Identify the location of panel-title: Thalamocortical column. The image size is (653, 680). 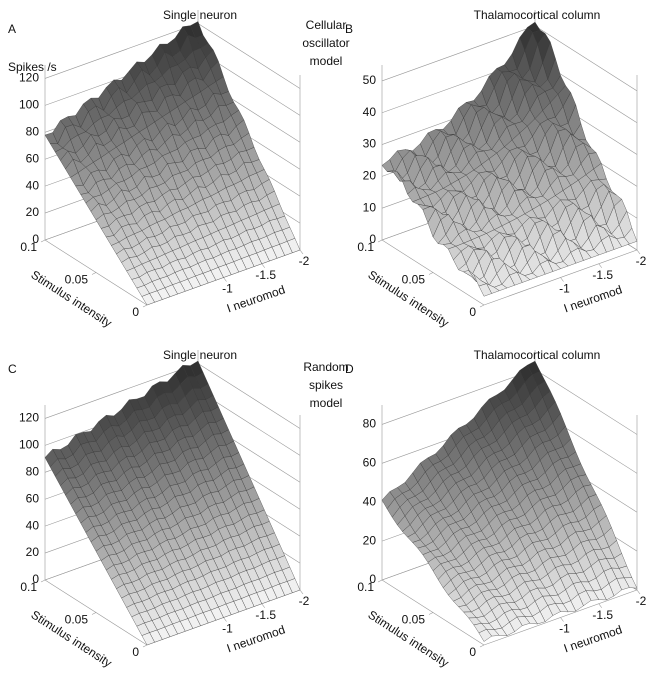
(537, 355).